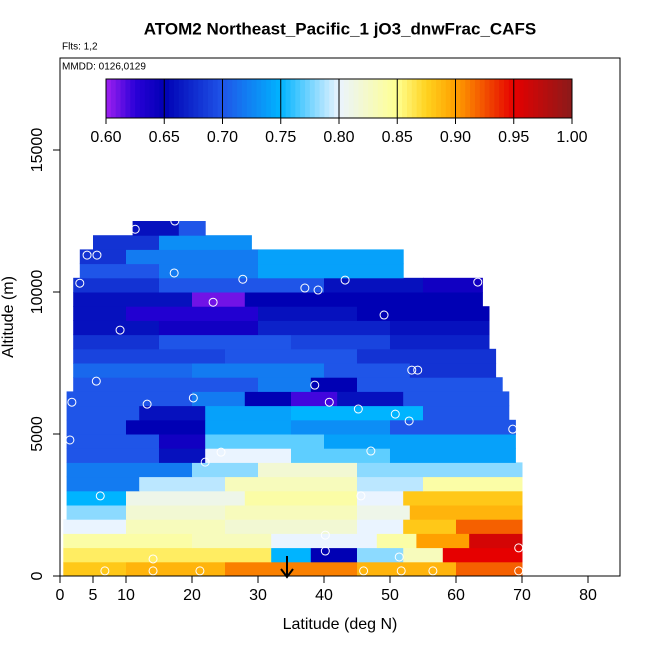 The image size is (650, 650). What do you see at coordinates (126, 595) in the screenshot?
I see `x-tick-label: 10` at bounding box center [126, 595].